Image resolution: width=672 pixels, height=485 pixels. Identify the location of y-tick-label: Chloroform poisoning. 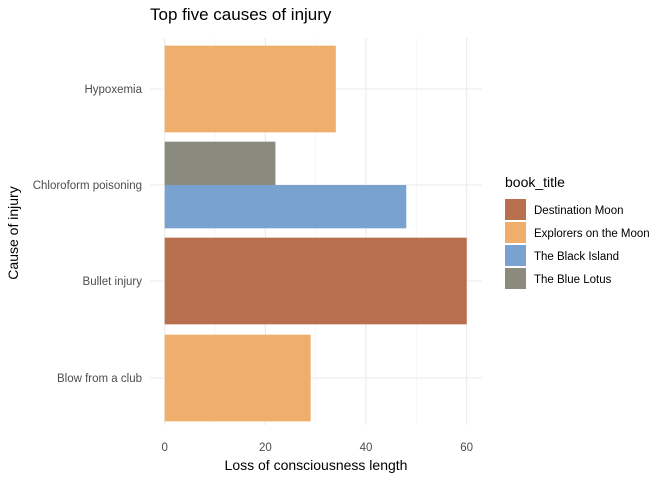
(87, 186).